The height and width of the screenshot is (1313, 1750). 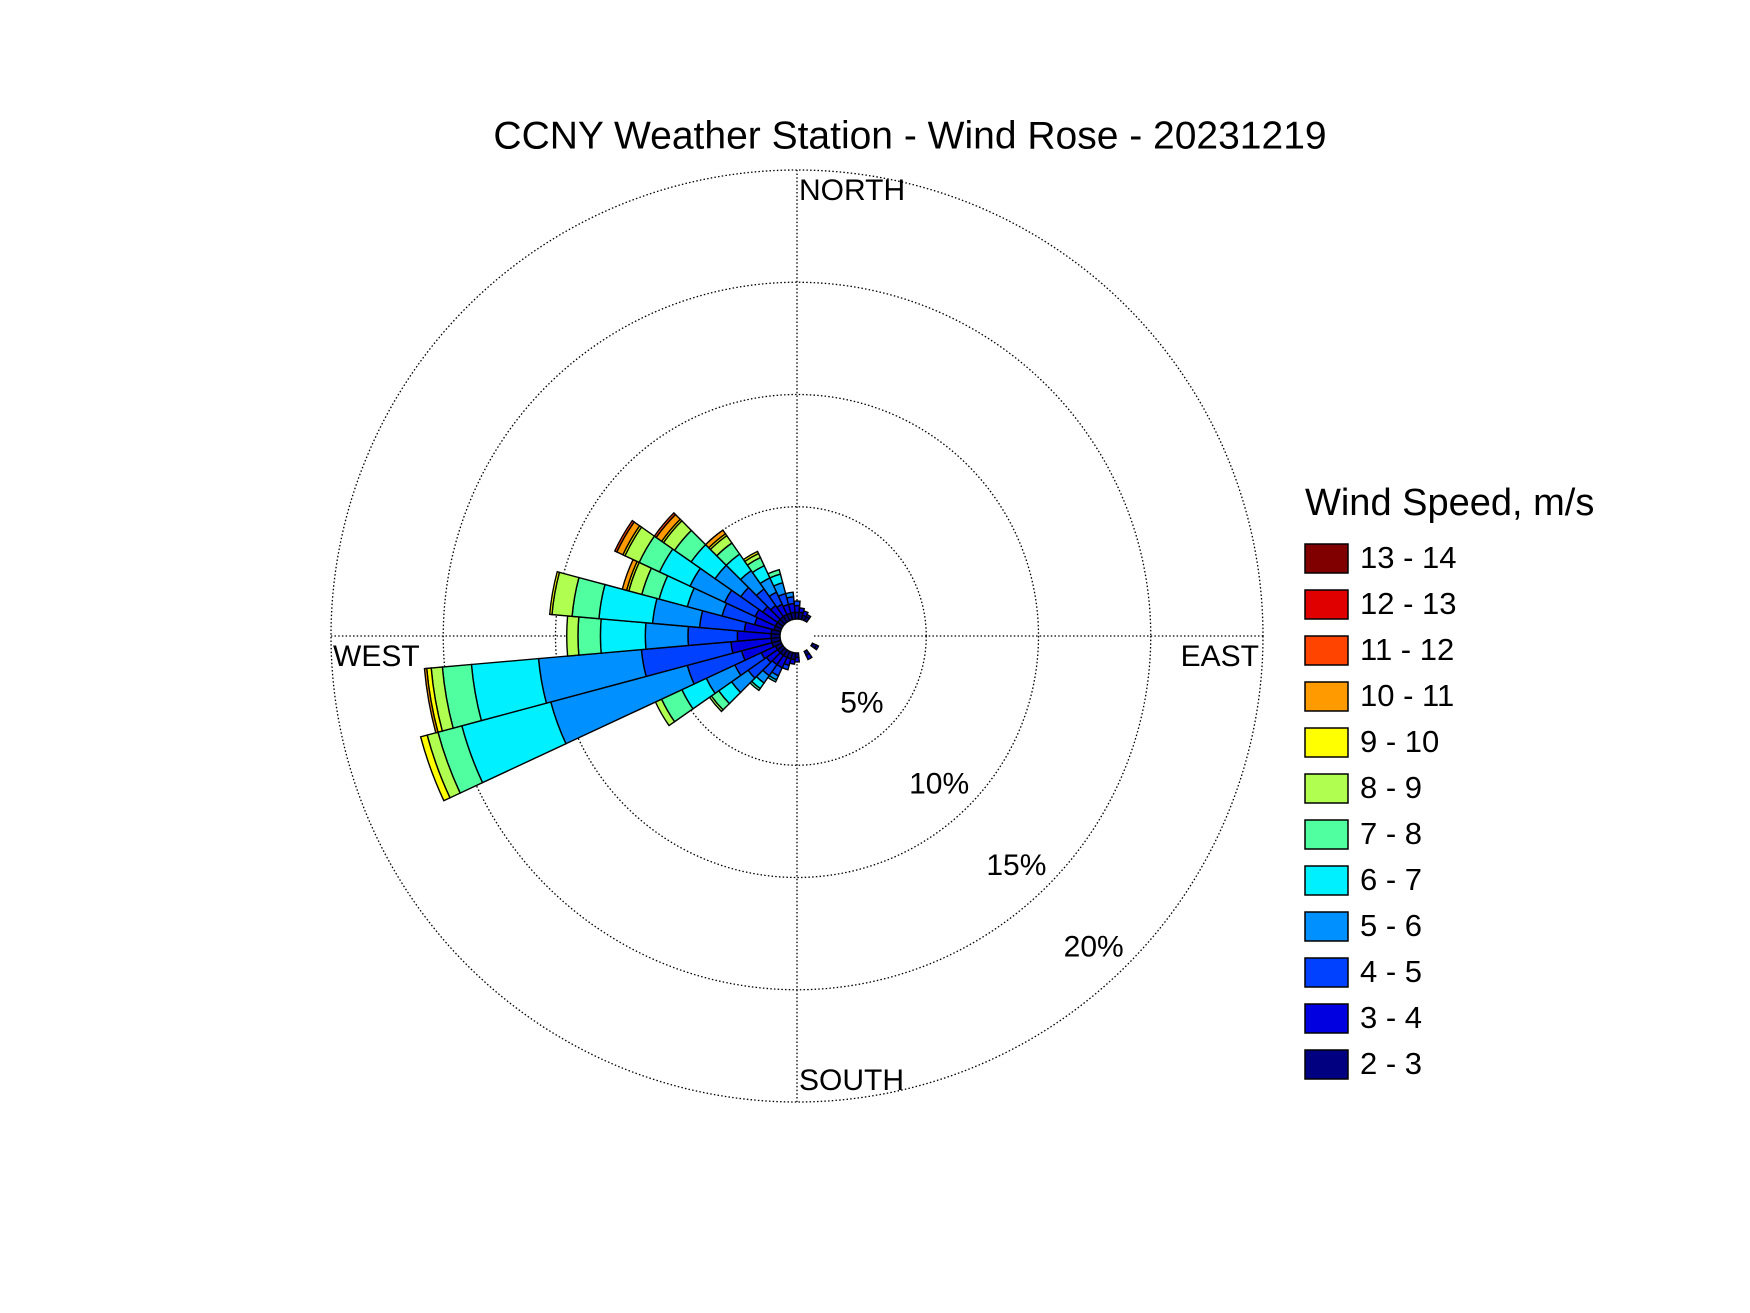 I want to click on legend-label: 12 - 13, so click(x=1408, y=603).